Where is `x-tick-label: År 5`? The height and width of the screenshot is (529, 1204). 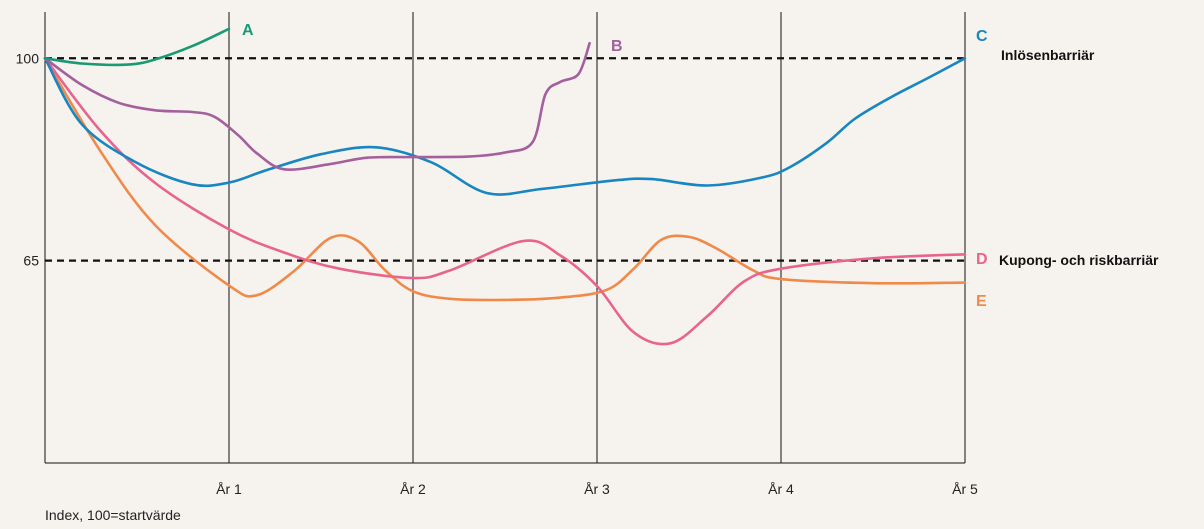
x-tick-label: År 5 is located at coordinates (965, 489).